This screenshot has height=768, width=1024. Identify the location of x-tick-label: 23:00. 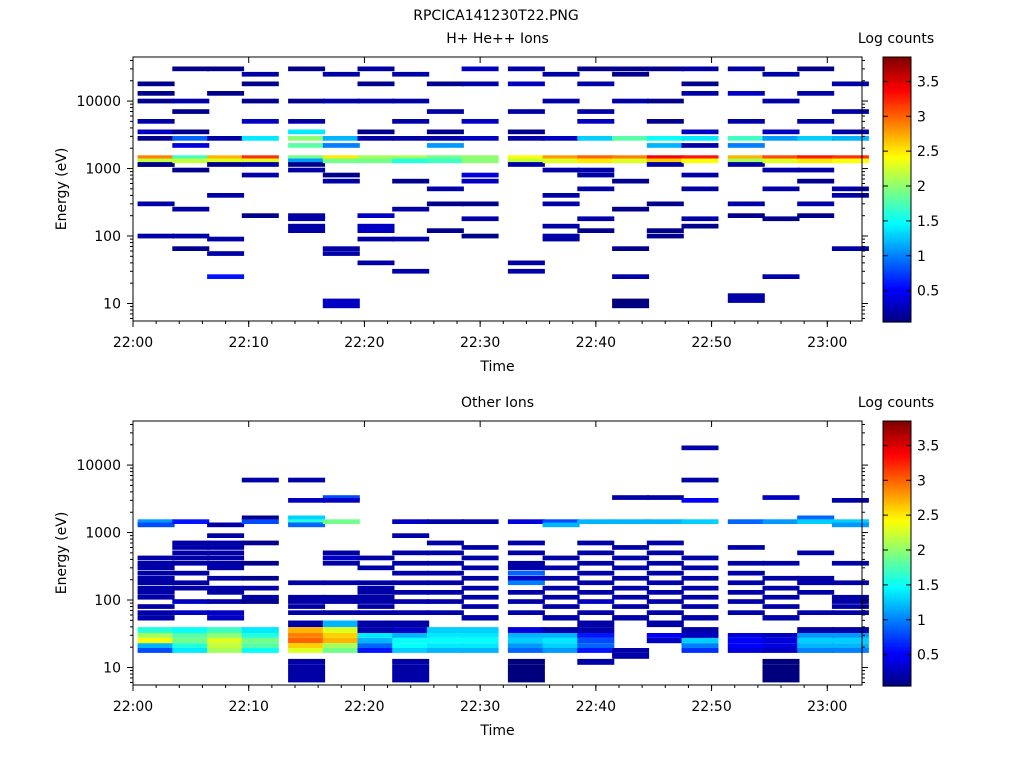
(827, 343).